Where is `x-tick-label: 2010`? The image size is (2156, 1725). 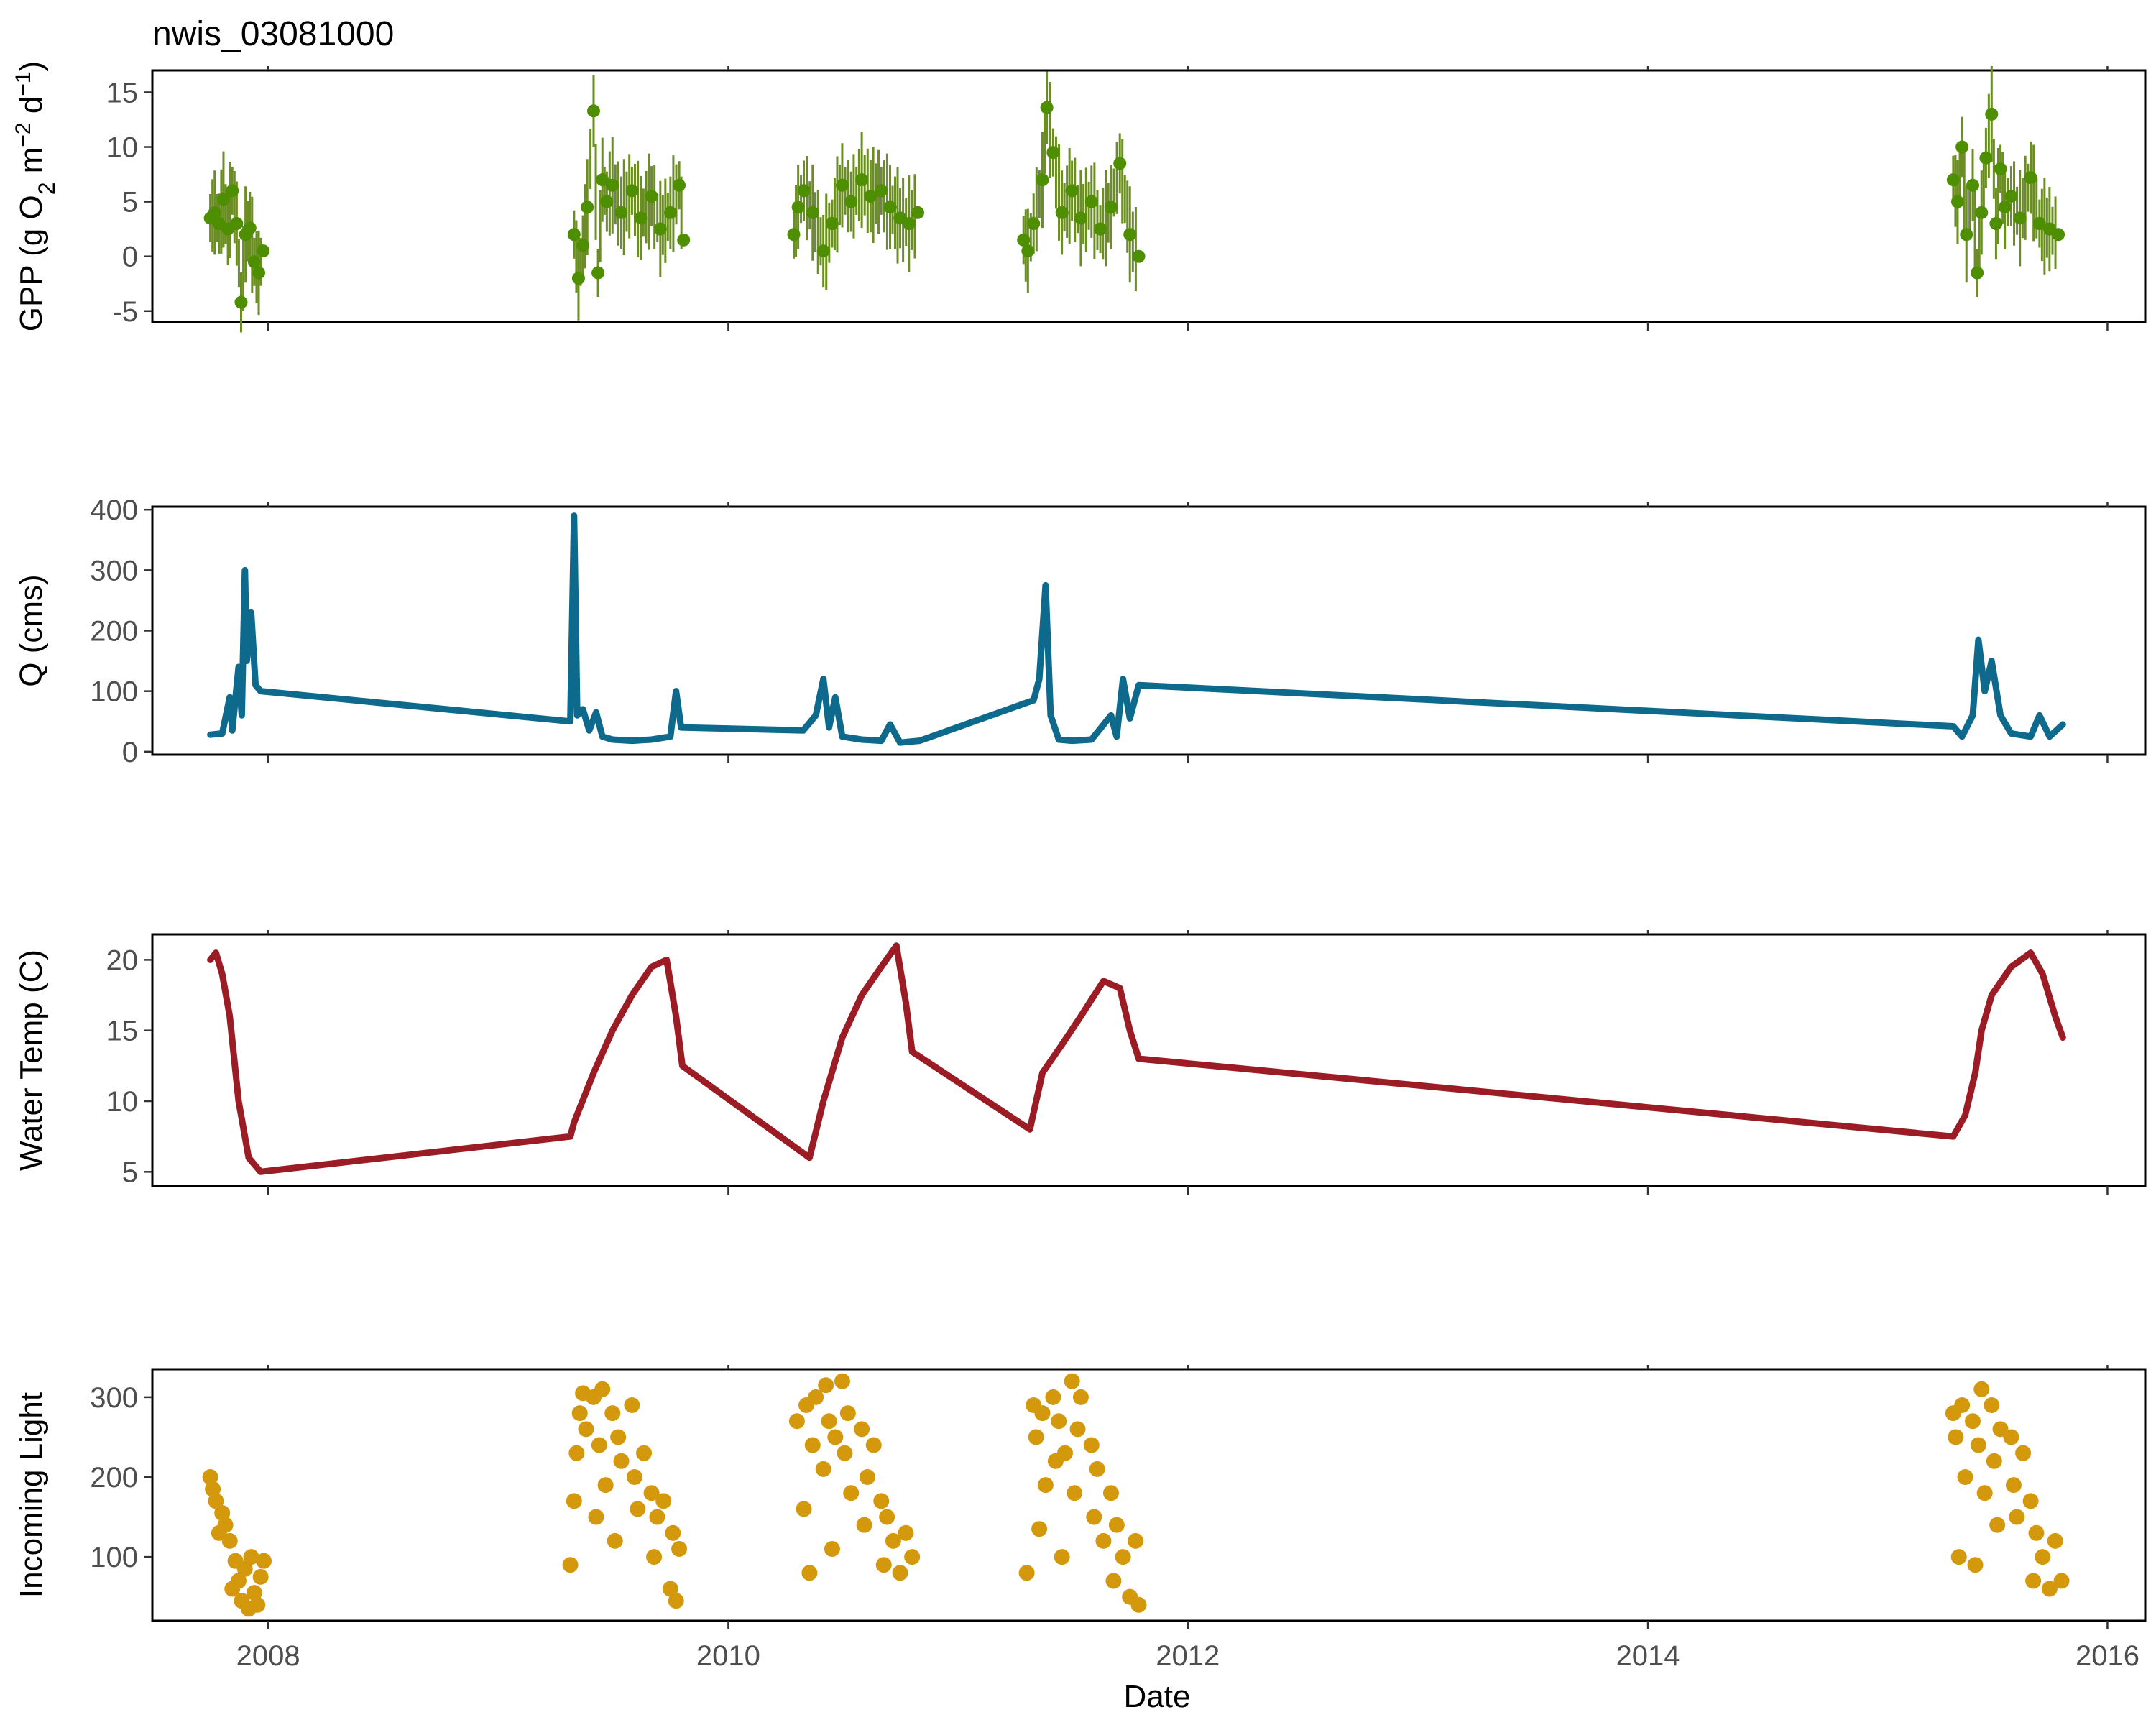
x-tick-label: 2010 is located at coordinates (728, 1656).